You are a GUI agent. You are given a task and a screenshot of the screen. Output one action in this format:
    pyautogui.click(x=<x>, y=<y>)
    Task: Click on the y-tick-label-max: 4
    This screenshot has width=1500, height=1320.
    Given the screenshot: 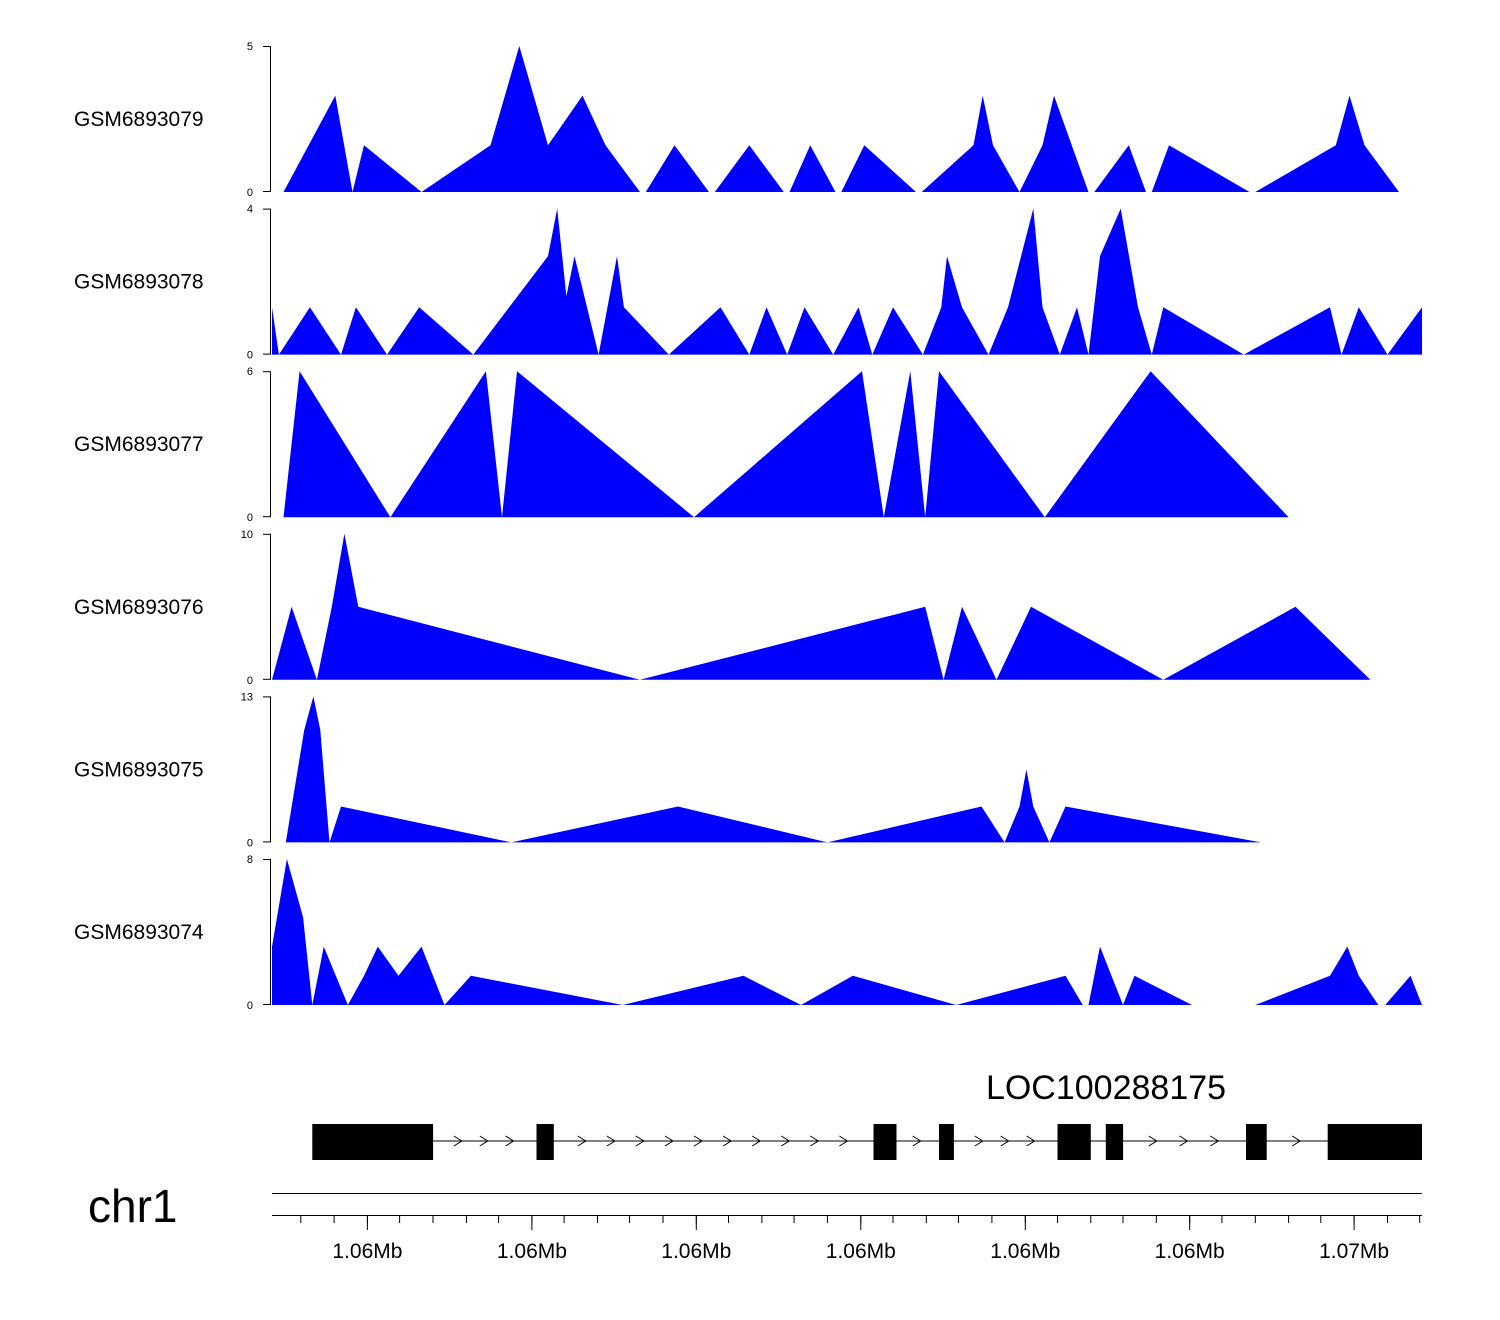 What is the action you would take?
    pyautogui.click(x=250, y=210)
    